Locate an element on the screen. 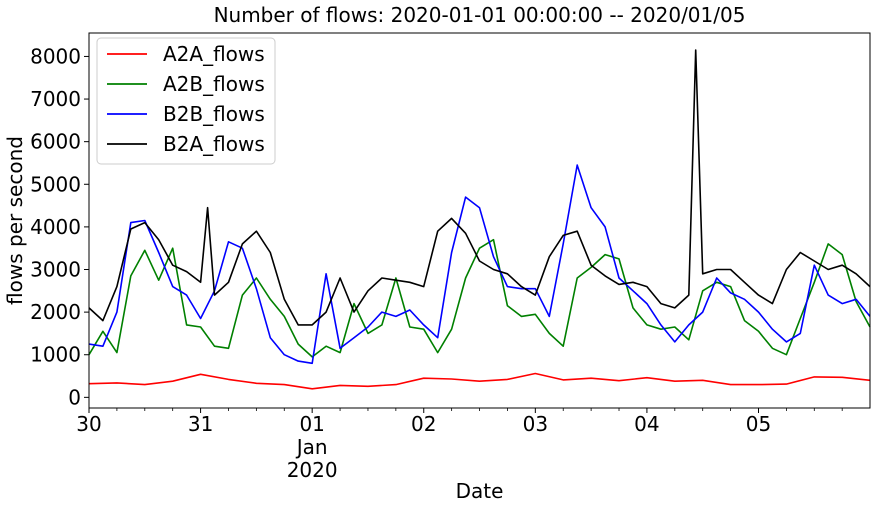  x-tick-sublabel: Jan is located at coordinates (311, 447).